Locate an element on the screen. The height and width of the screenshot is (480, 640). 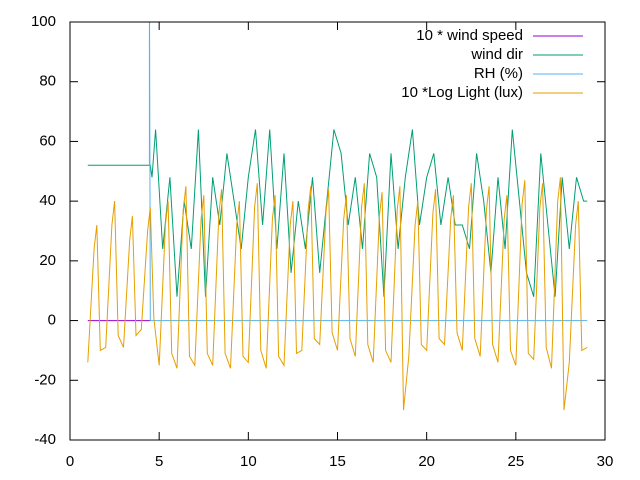
y-tick-label: 0 is located at coordinates (52, 320).